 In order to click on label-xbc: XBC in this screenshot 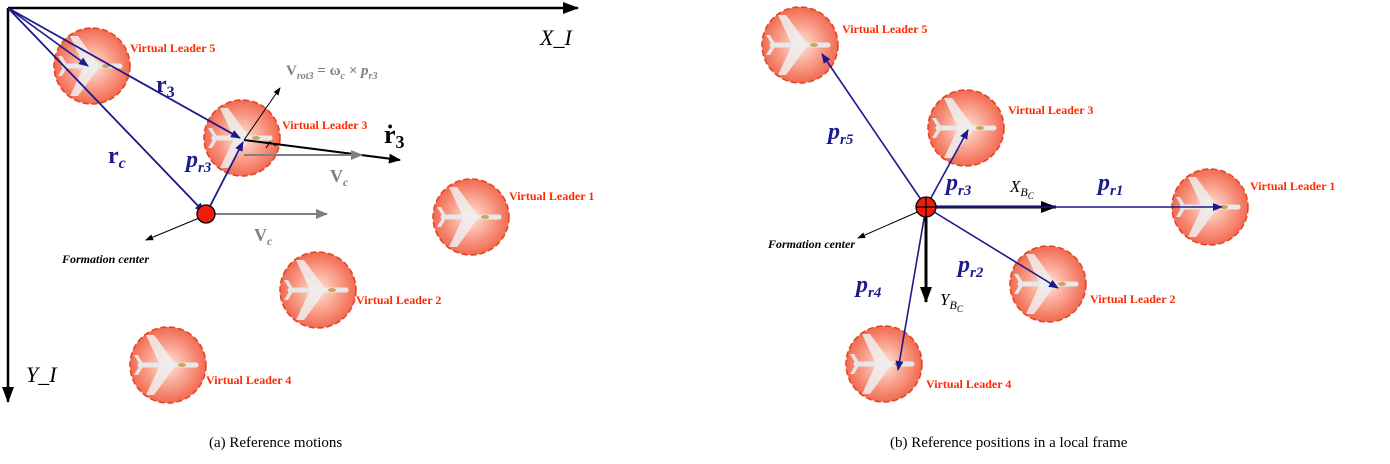, I will do `click(1022, 189)`.